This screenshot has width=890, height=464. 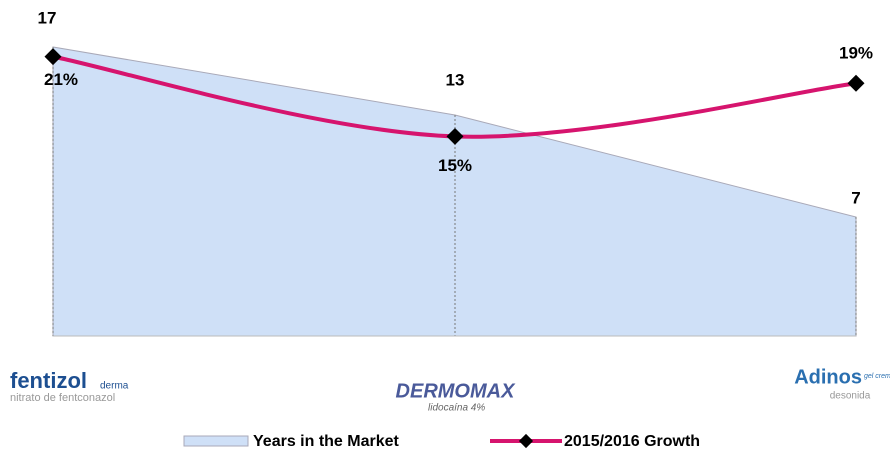 What do you see at coordinates (62, 398) in the screenshot?
I see `category-sub: nitrato de fentconazol` at bounding box center [62, 398].